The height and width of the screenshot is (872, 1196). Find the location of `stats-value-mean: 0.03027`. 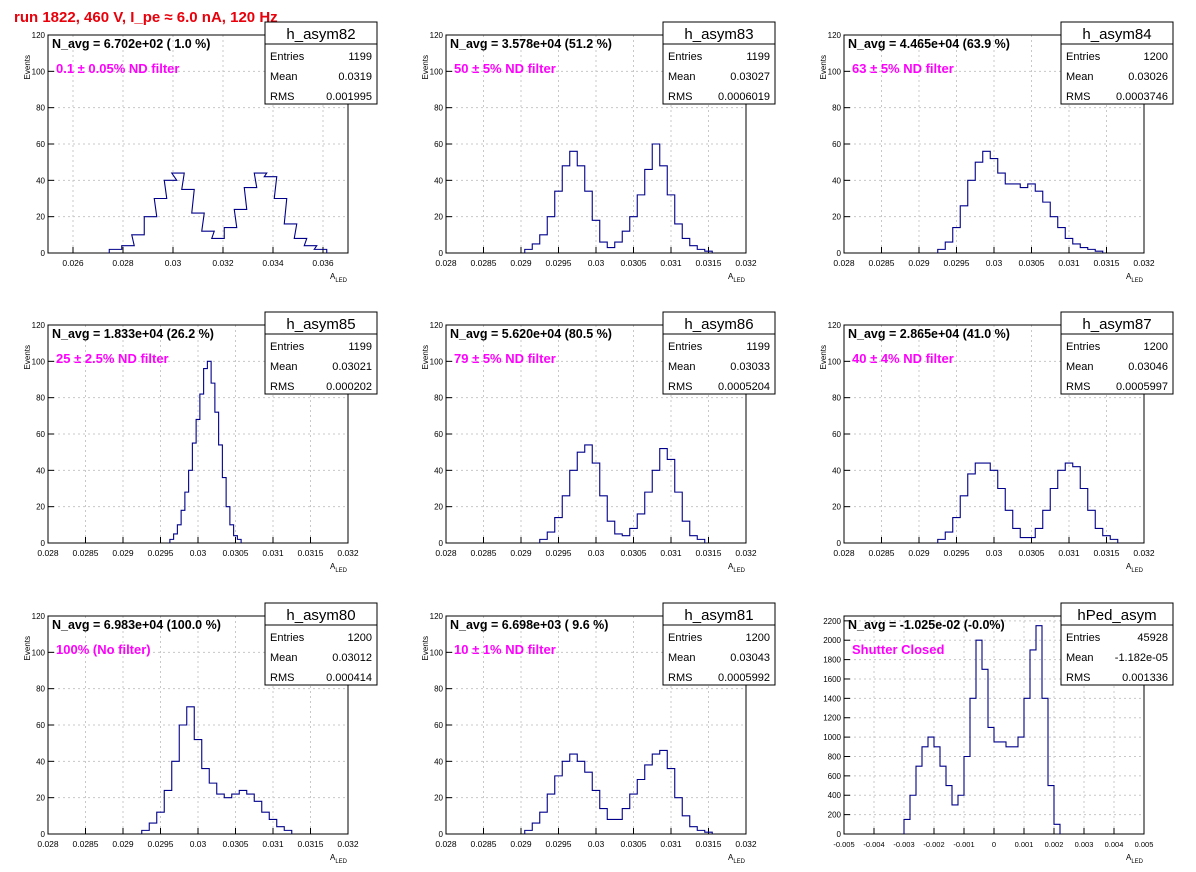

stats-value-mean: 0.03027 is located at coordinates (750, 77).